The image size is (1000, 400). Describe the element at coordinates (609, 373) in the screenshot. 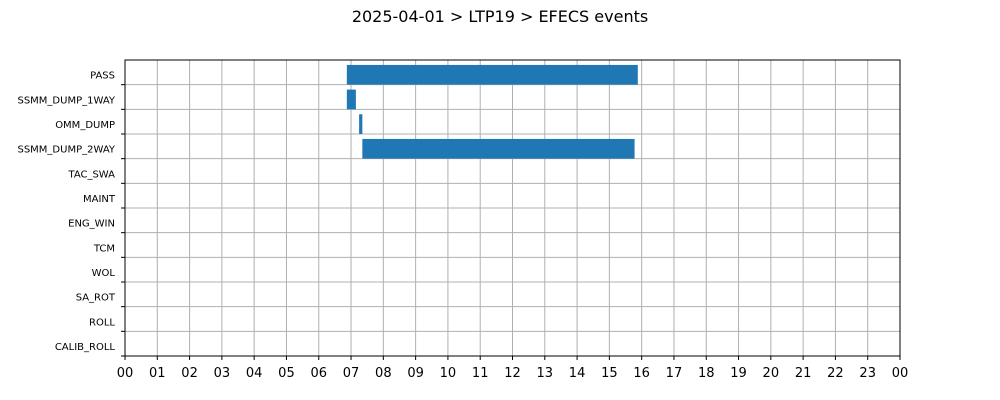

I see `x-tick-label: 15` at that location.